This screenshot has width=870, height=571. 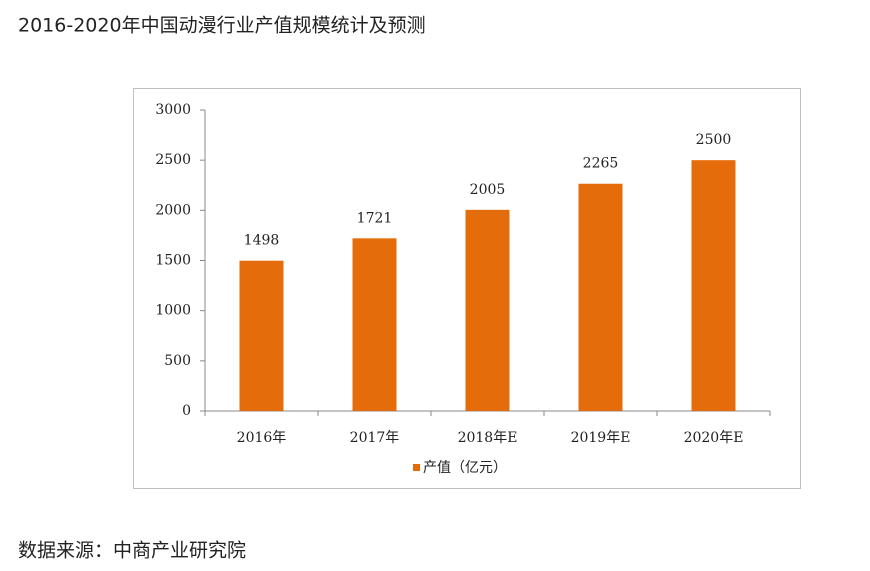 I want to click on source-note: 数据来源：中商产业研究院, so click(x=132, y=551).